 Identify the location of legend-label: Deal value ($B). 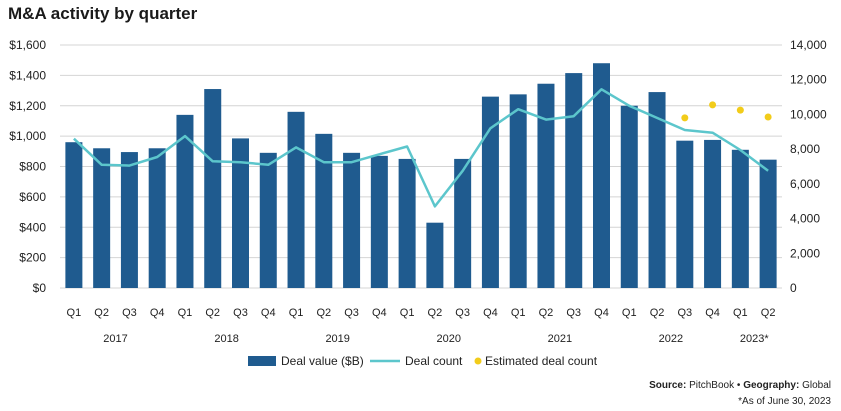
(322, 361).